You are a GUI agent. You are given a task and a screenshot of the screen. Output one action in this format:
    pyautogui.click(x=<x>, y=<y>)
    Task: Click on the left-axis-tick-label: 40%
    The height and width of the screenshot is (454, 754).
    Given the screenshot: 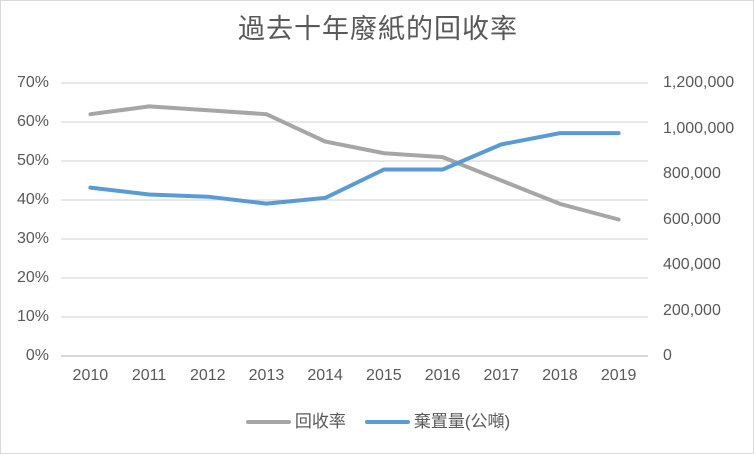 What is the action you would take?
    pyautogui.click(x=32, y=199)
    